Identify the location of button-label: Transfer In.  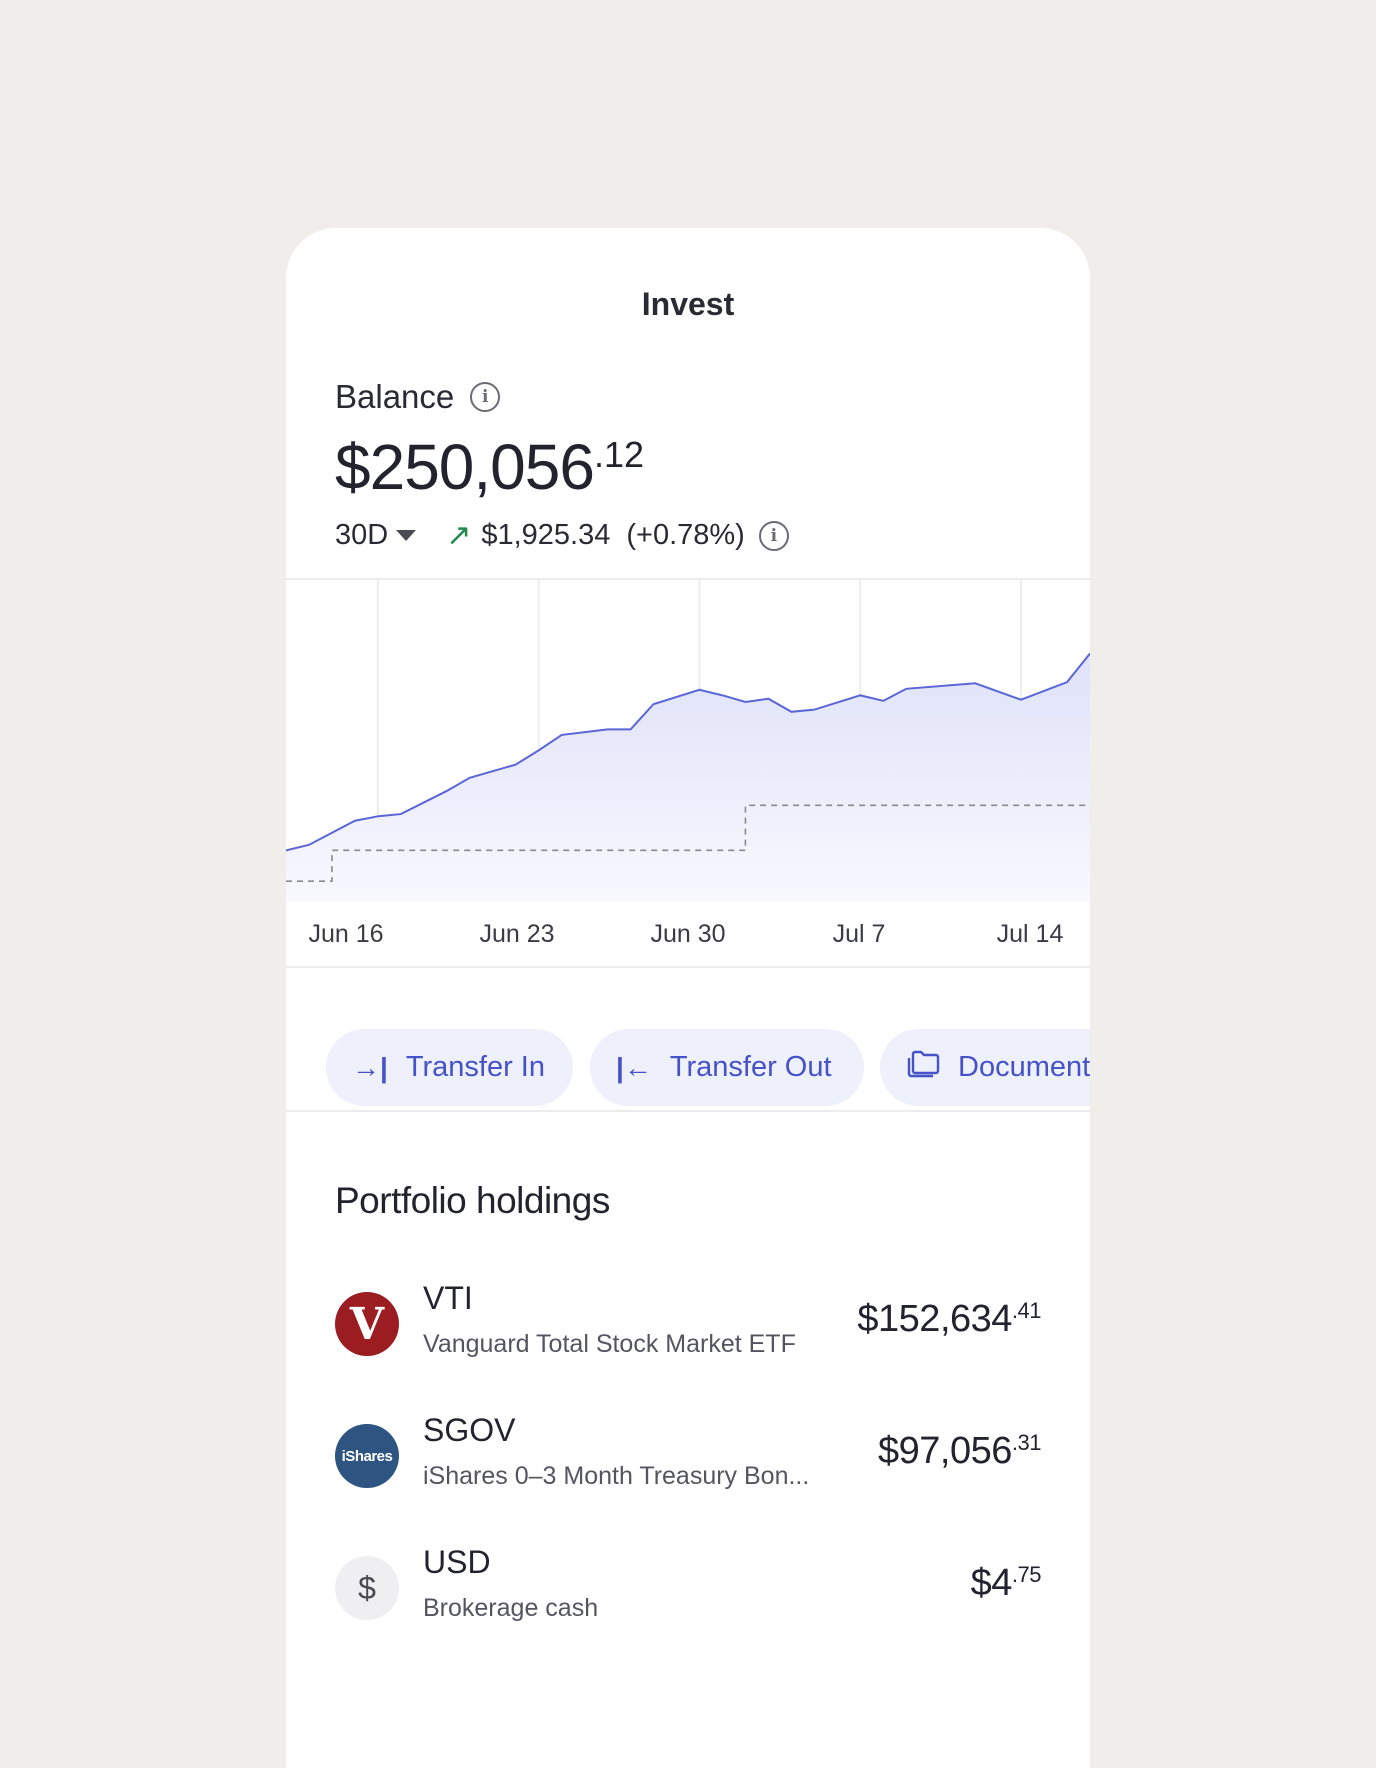
(475, 1067).